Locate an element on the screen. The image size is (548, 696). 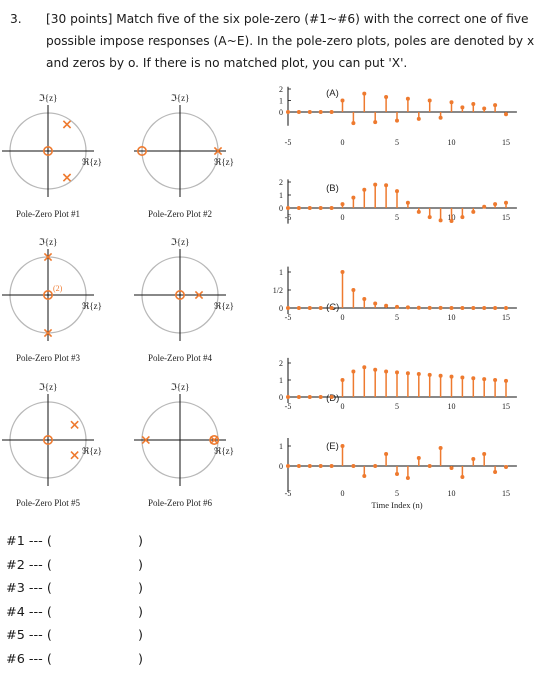
pole-zero-plot-5: ℑ{z} ℜ{z} Pole-Zero Plot #5 is located at coordinates (52, 445).